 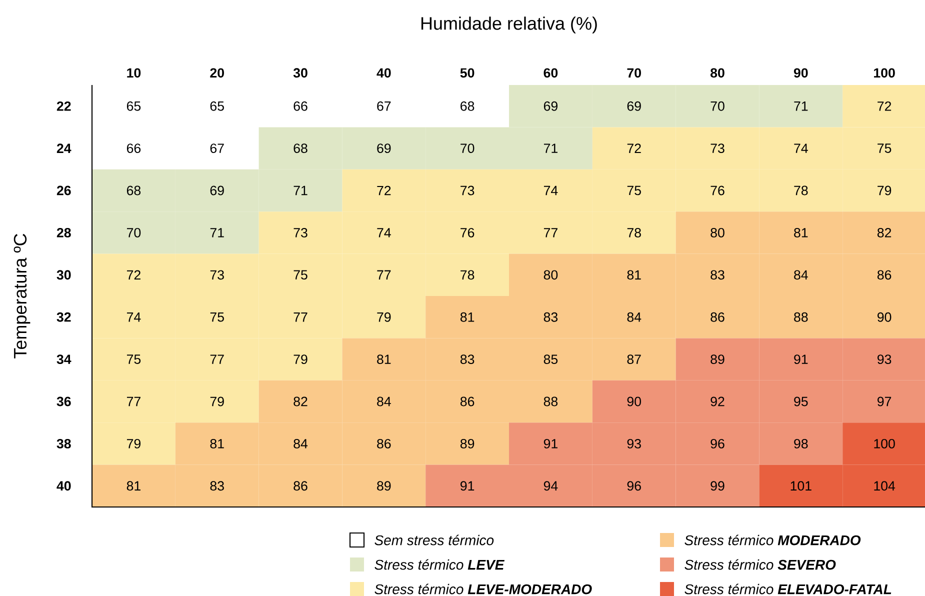 I want to click on x-tick-label: 90, so click(x=801, y=73).